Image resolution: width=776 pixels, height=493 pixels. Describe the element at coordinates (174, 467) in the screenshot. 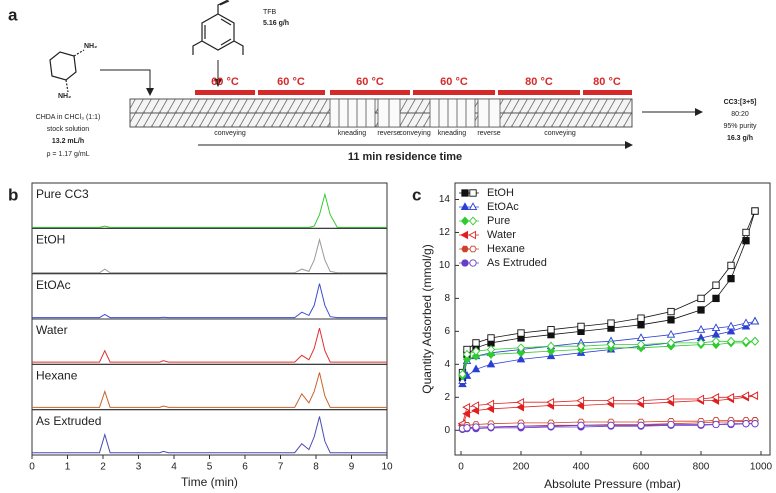

I see `x-tick-label: 4` at that location.